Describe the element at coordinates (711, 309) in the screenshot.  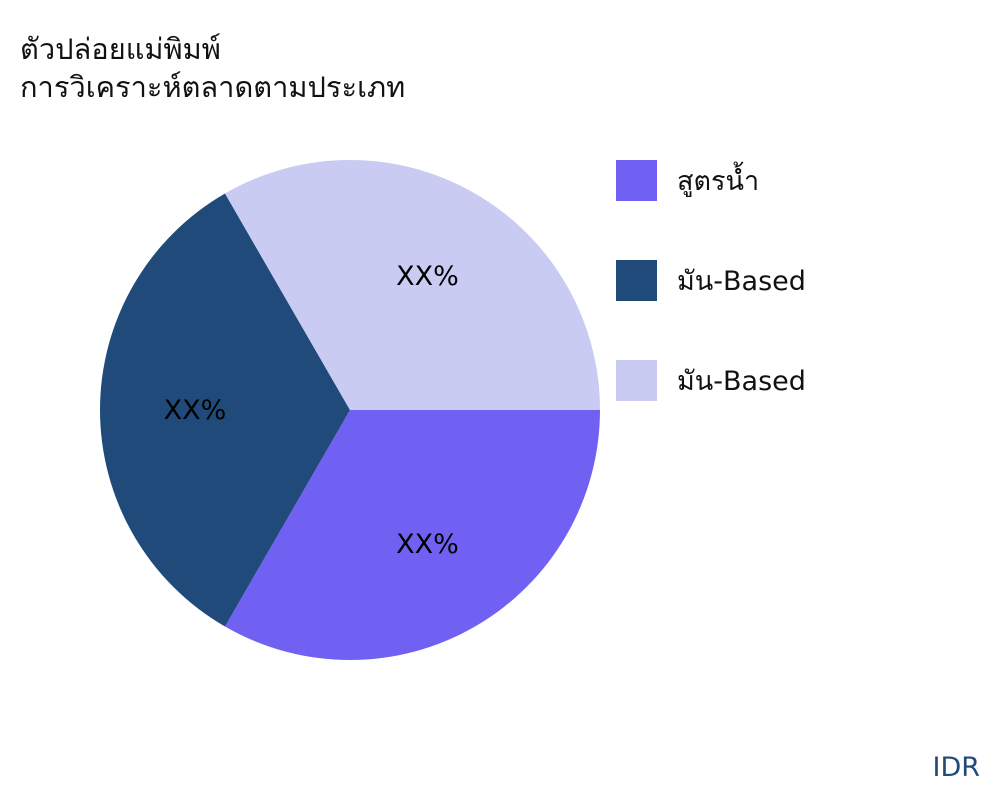
I see `legend: สูตรน้ำ มัน-Based มัน-Based` at that location.